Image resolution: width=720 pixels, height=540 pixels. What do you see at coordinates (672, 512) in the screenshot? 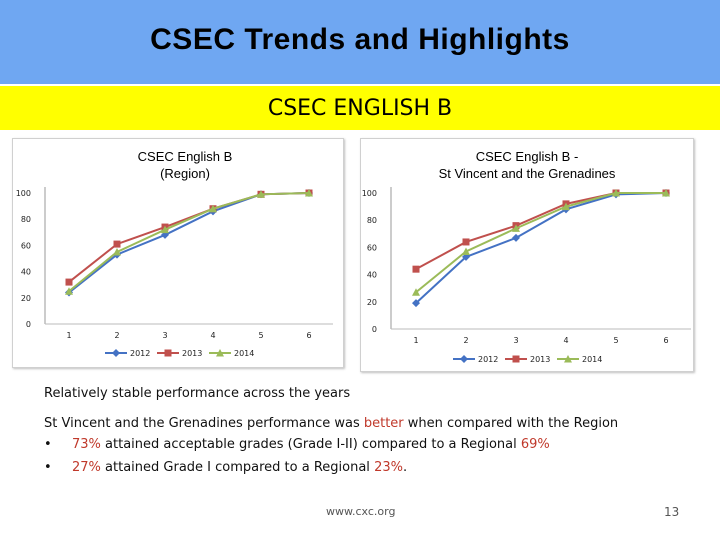
I see `page-number: 13` at bounding box center [672, 512].